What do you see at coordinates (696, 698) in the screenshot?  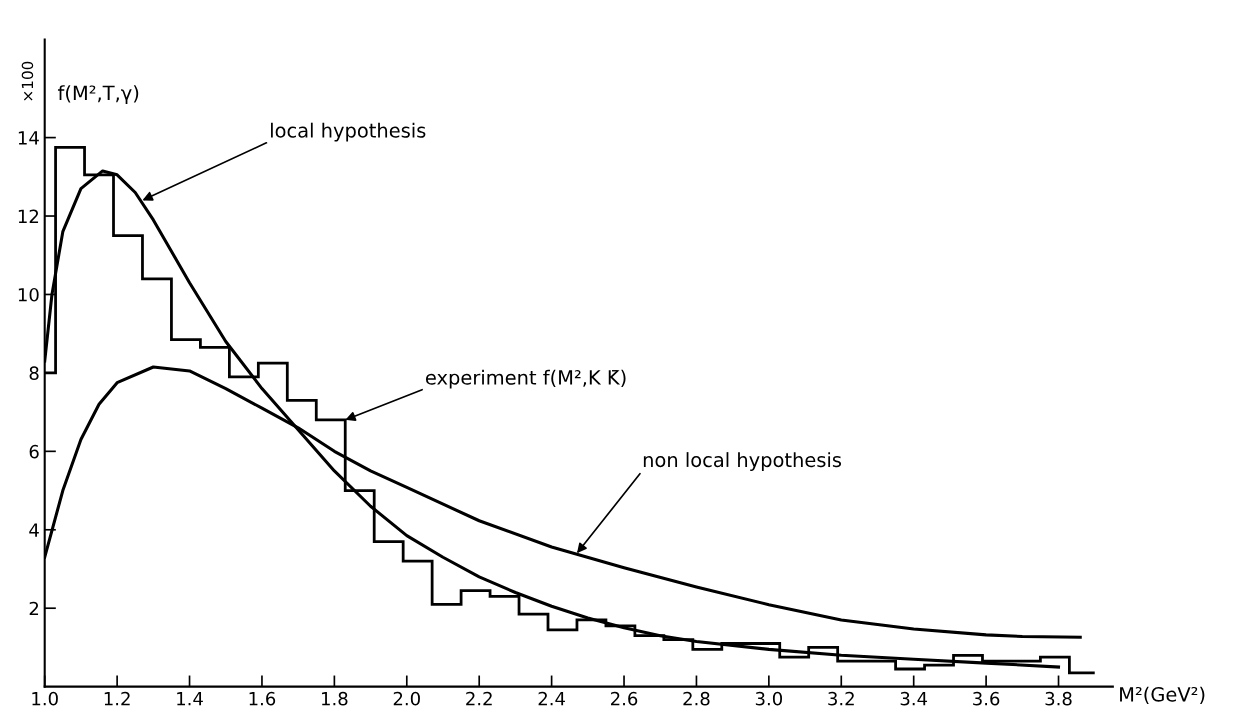 I see `x-tick-label: 2.8` at bounding box center [696, 698].